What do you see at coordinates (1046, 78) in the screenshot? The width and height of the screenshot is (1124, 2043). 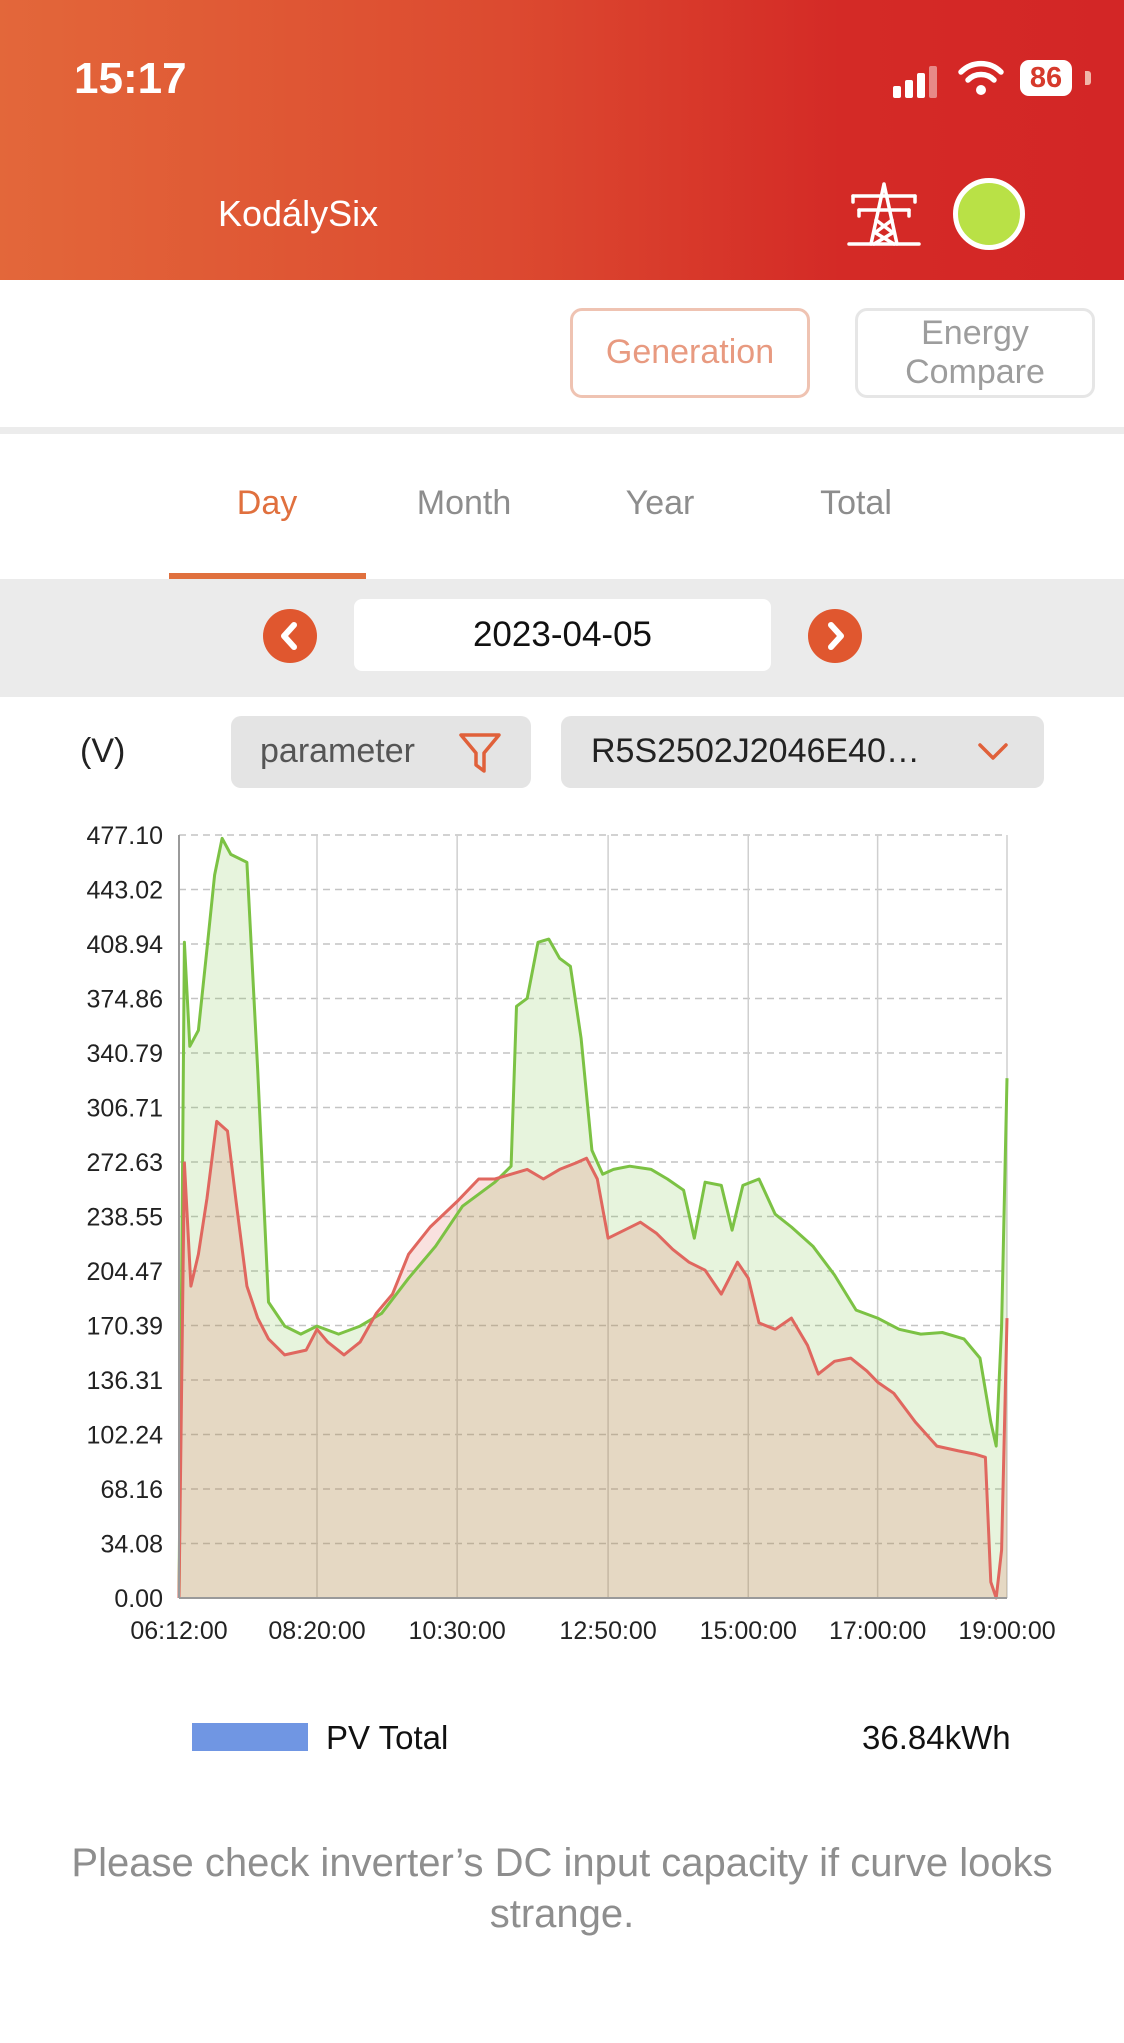 I see `battery-icon: 86` at bounding box center [1046, 78].